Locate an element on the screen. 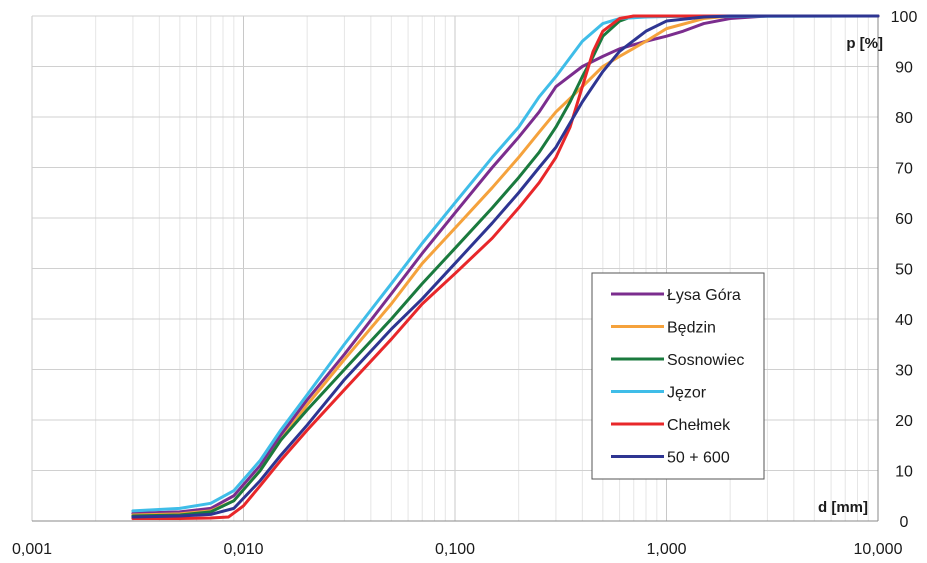  y-tick-label: 0 is located at coordinates (904, 522).